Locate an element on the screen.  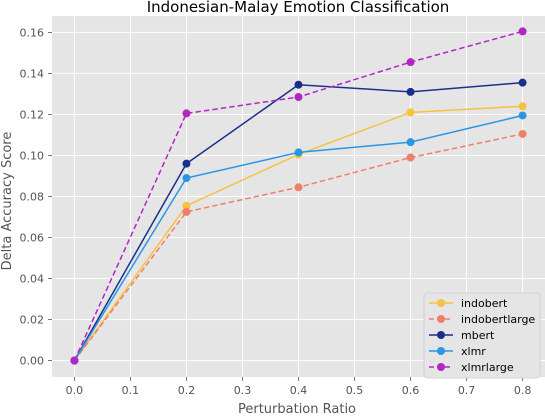
x-tick-label: 0.4 is located at coordinates (299, 390).